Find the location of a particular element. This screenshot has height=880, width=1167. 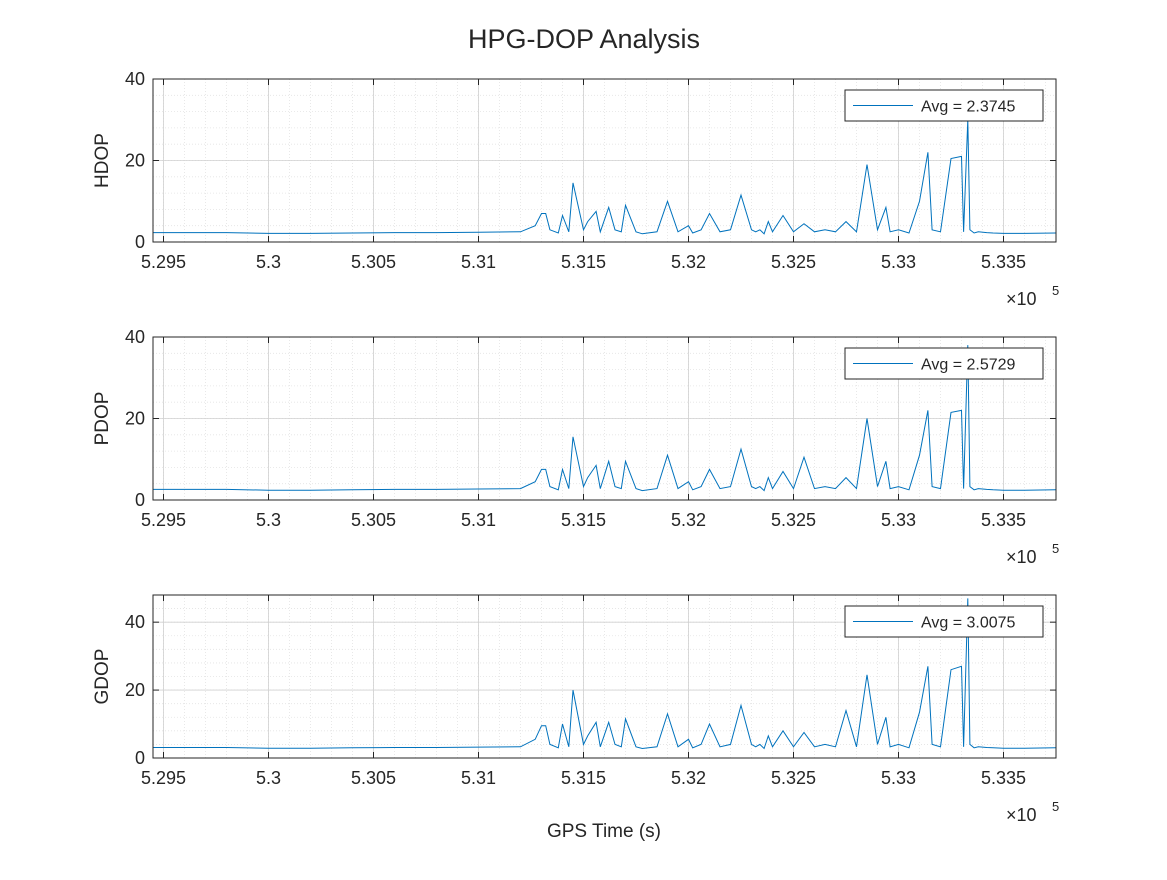

y-axis-label: GDOP is located at coordinates (102, 677).